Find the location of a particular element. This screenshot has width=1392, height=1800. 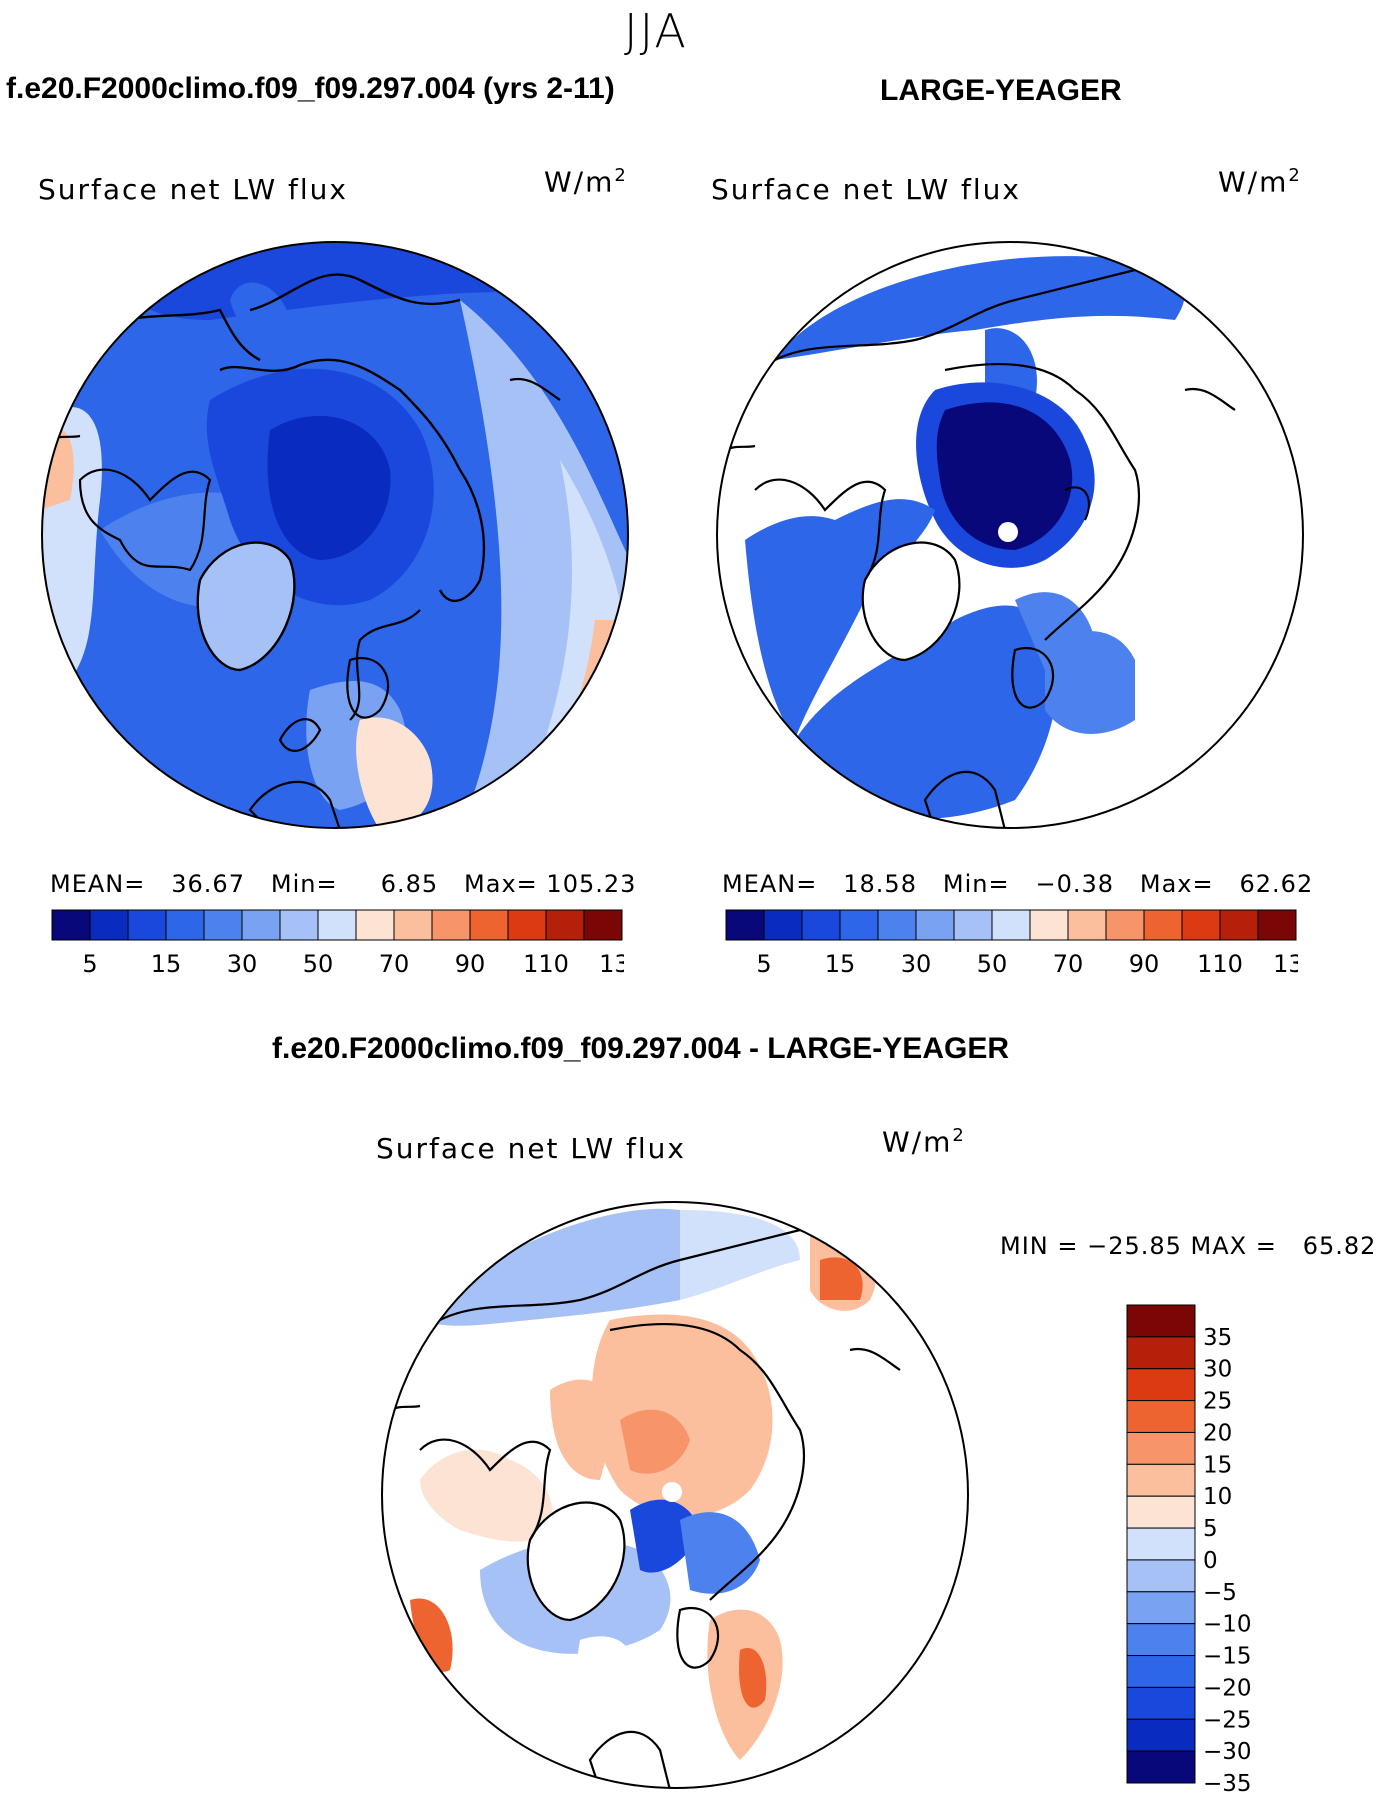

colorbar-tick-label: 0 is located at coordinates (1210, 1561).